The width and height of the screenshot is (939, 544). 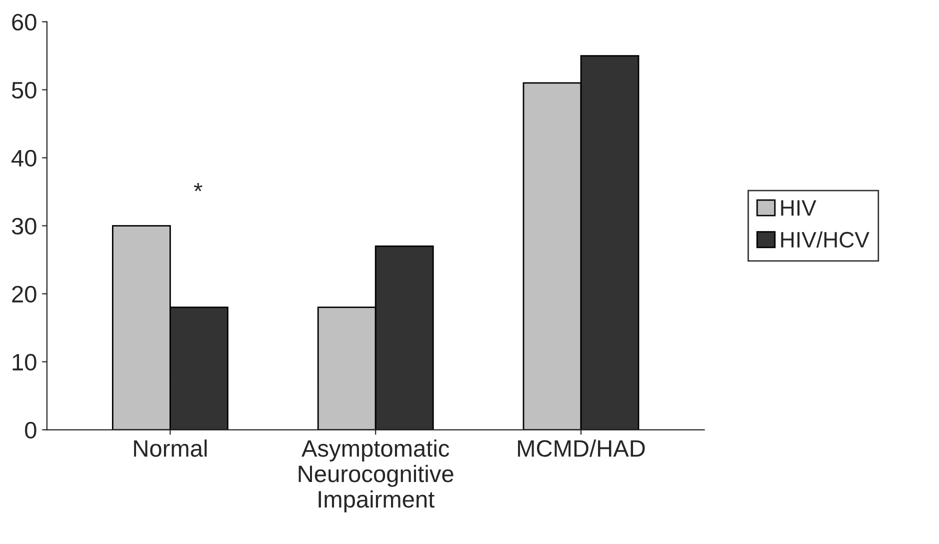 What do you see at coordinates (24, 90) in the screenshot?
I see `y-tick-label: 50` at bounding box center [24, 90].